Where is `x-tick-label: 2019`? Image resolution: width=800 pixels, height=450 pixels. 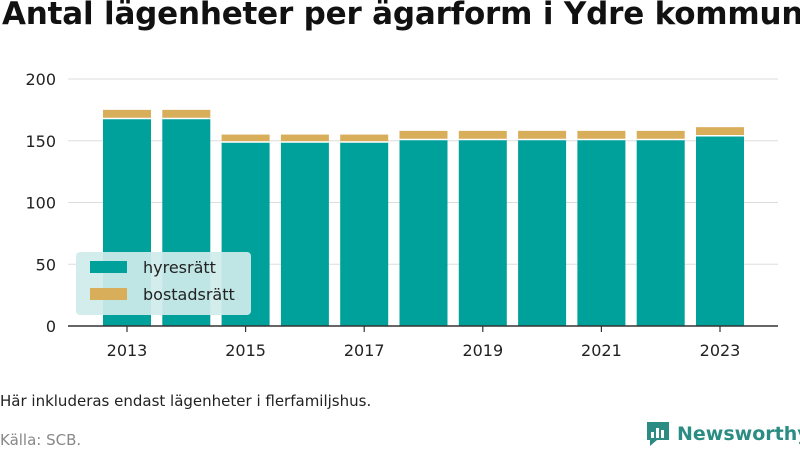 x-tick-label: 2019 is located at coordinates (482, 350).